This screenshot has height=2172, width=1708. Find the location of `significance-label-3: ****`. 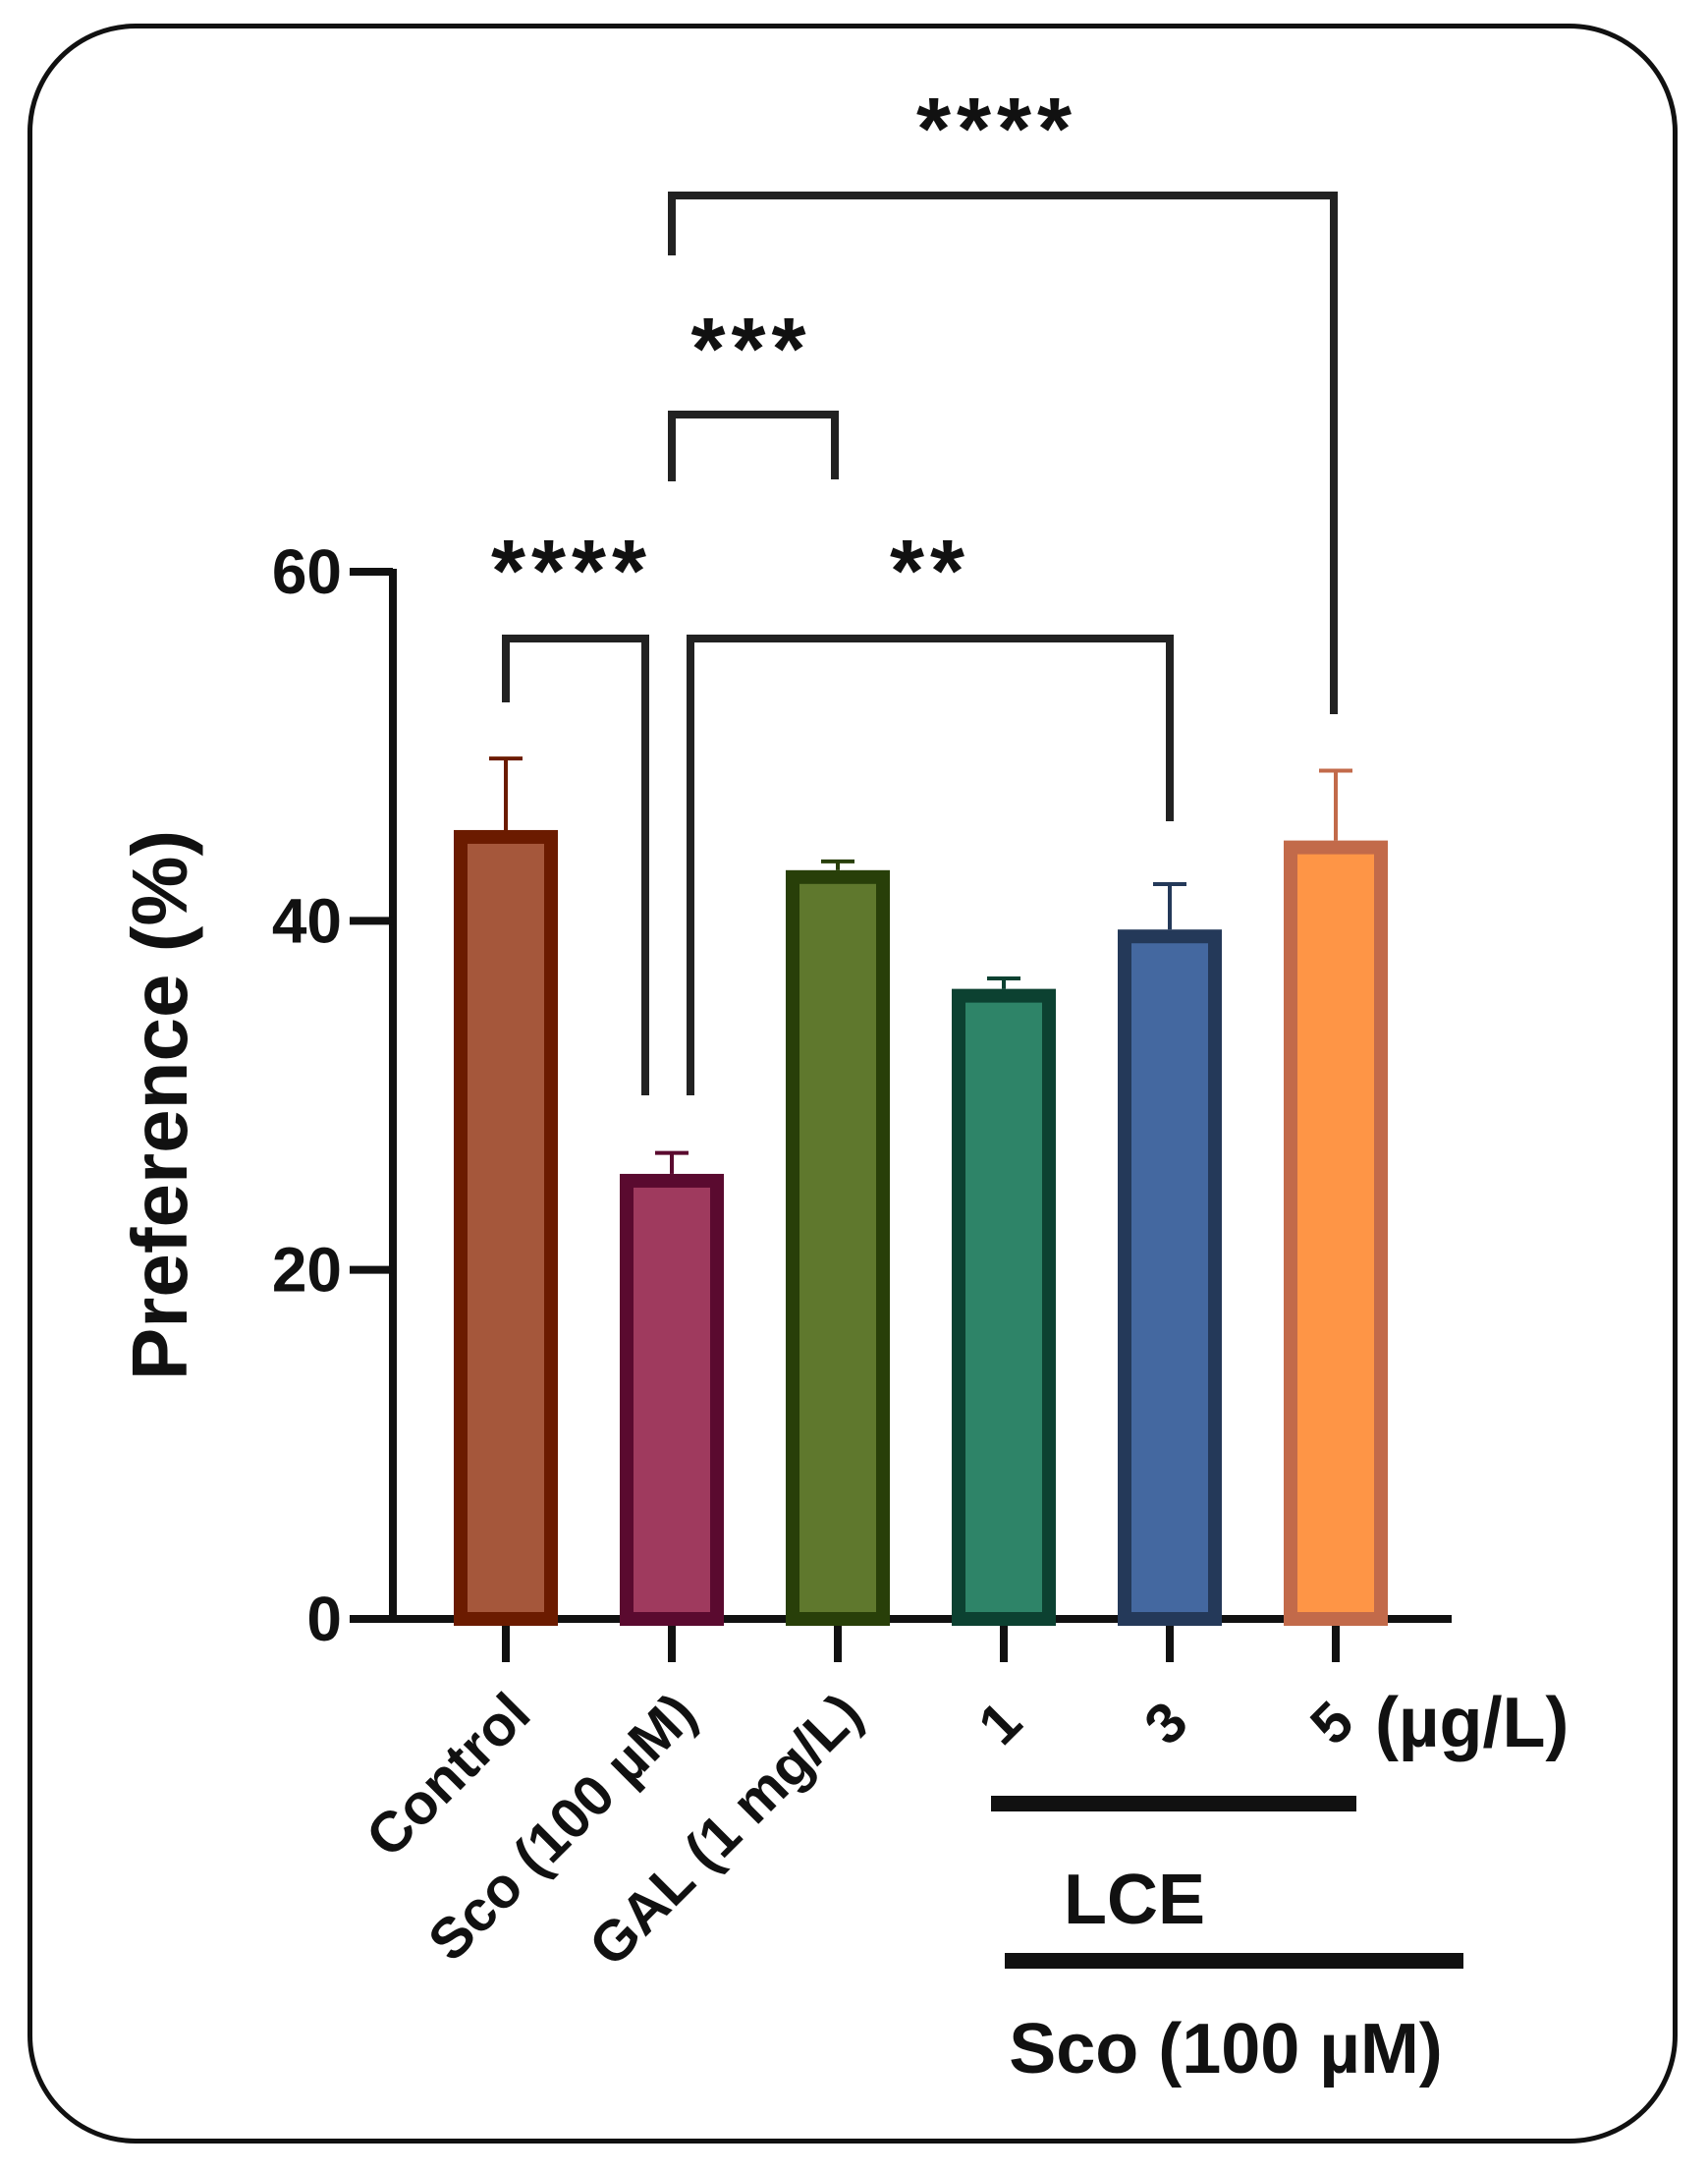

significance-label-3: **** is located at coordinates (996, 130).